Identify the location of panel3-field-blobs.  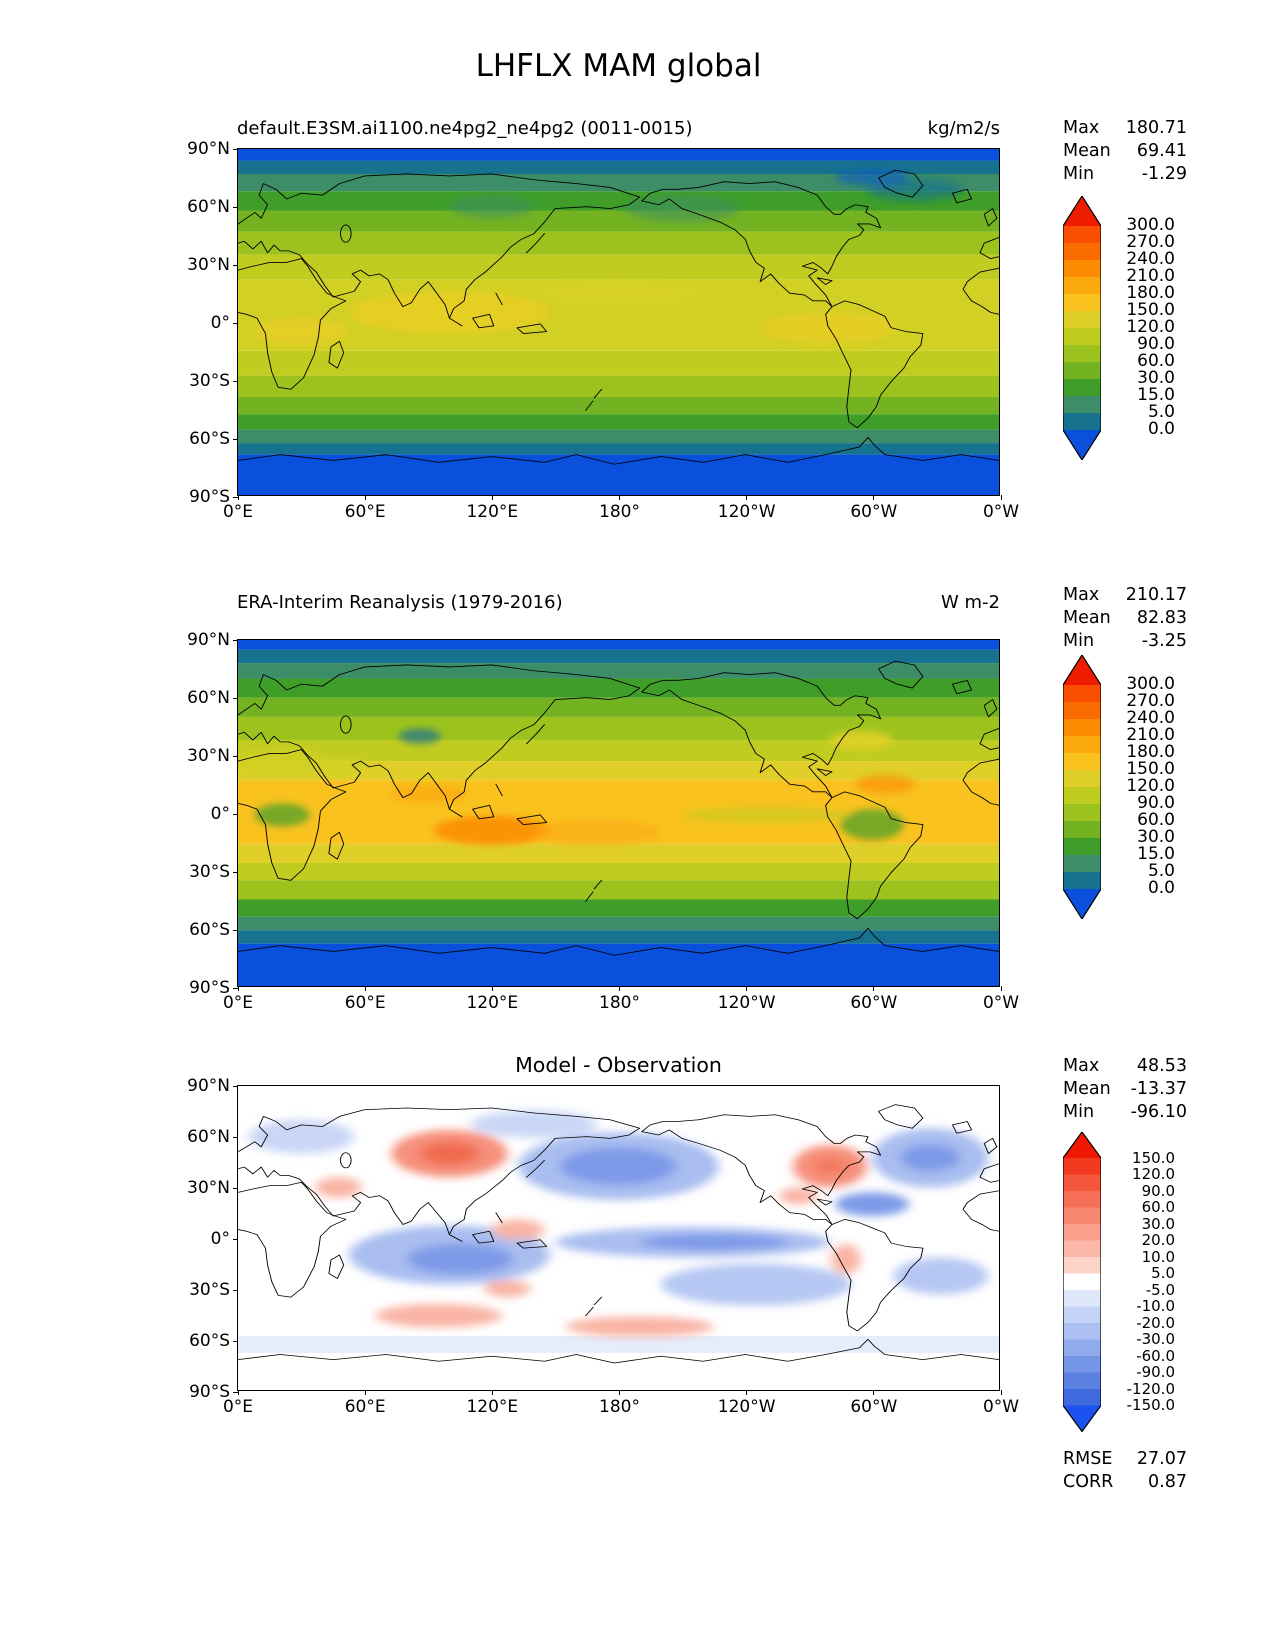
(618, 1223).